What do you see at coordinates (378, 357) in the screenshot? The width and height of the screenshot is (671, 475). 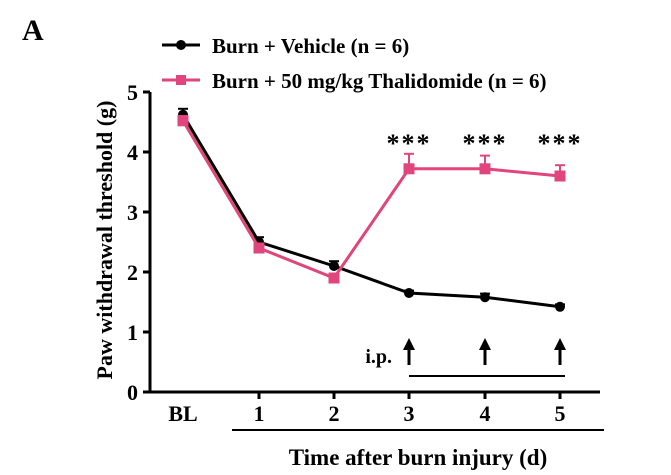 I see `injection-label: i.p.` at bounding box center [378, 357].